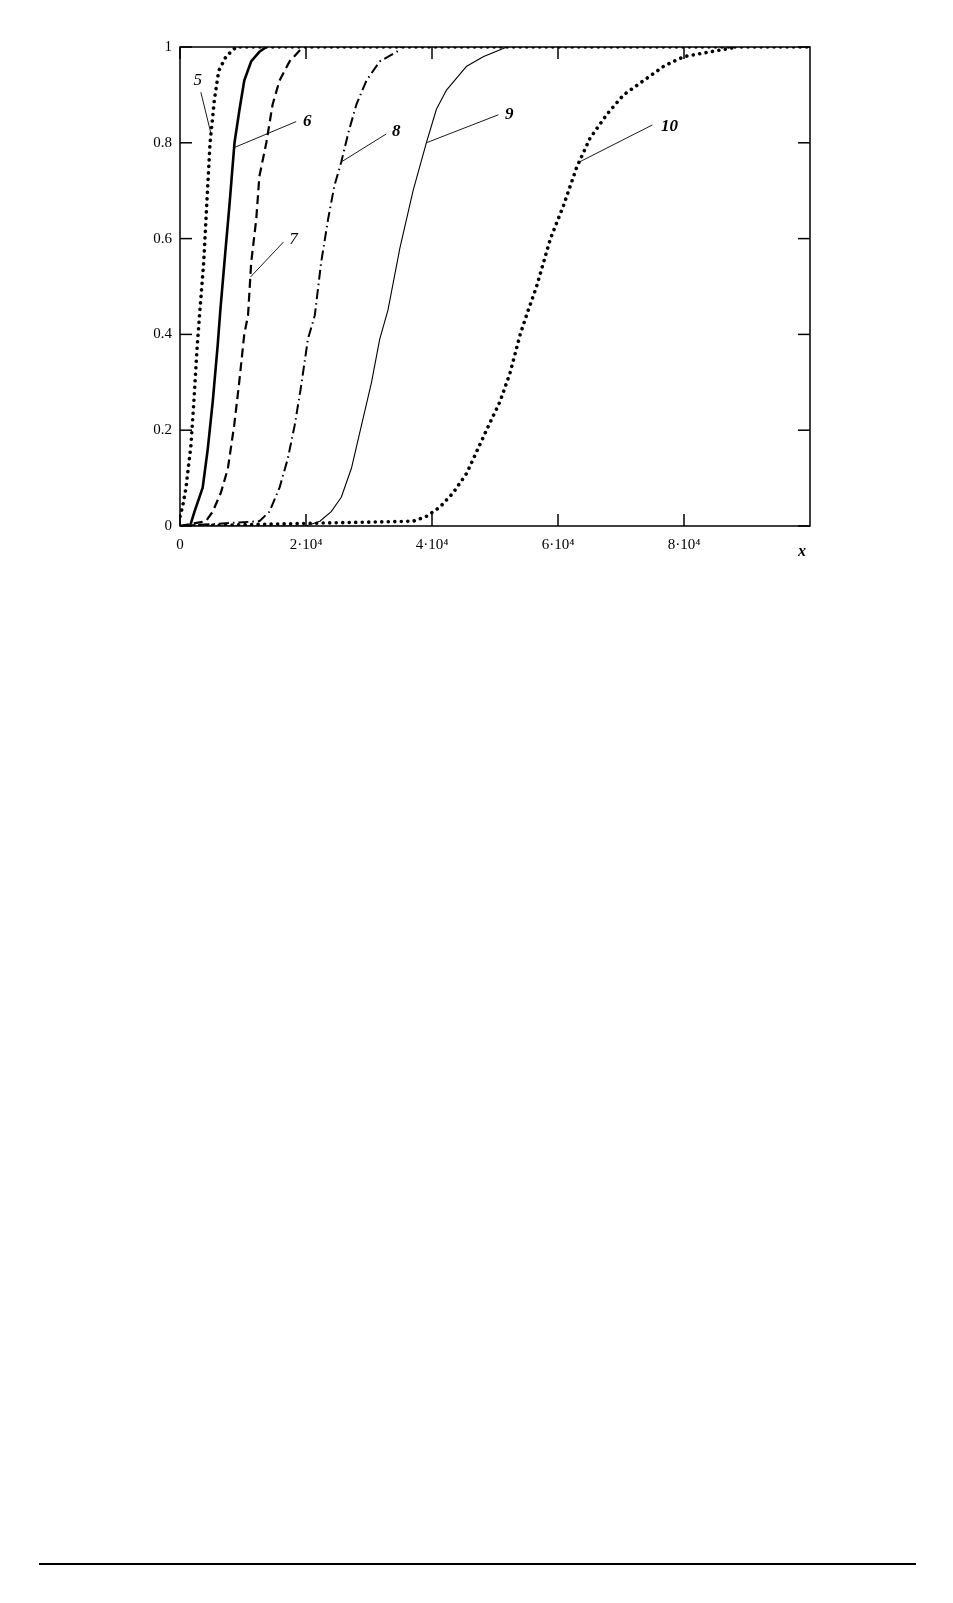  Describe the element at coordinates (801, 551) in the screenshot. I see `x-axis-title: x` at that location.